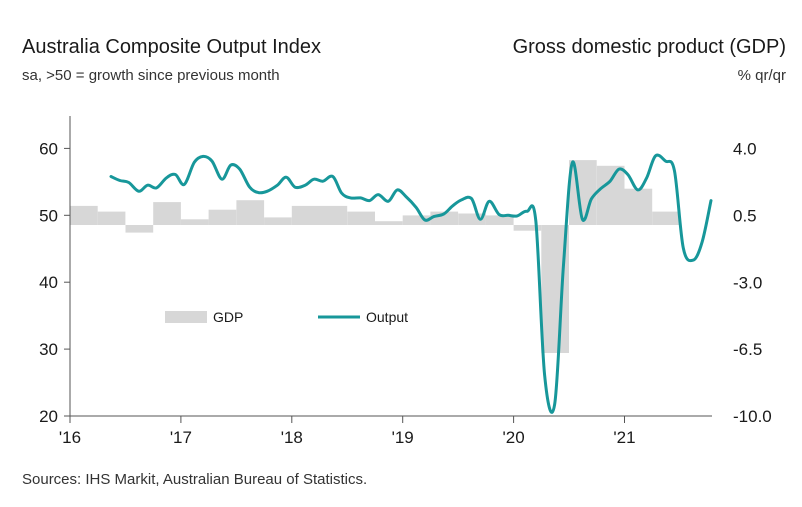 The height and width of the screenshot is (507, 802). What do you see at coordinates (745, 215) in the screenshot?
I see `y-right-tick-label: 0.5` at bounding box center [745, 215].